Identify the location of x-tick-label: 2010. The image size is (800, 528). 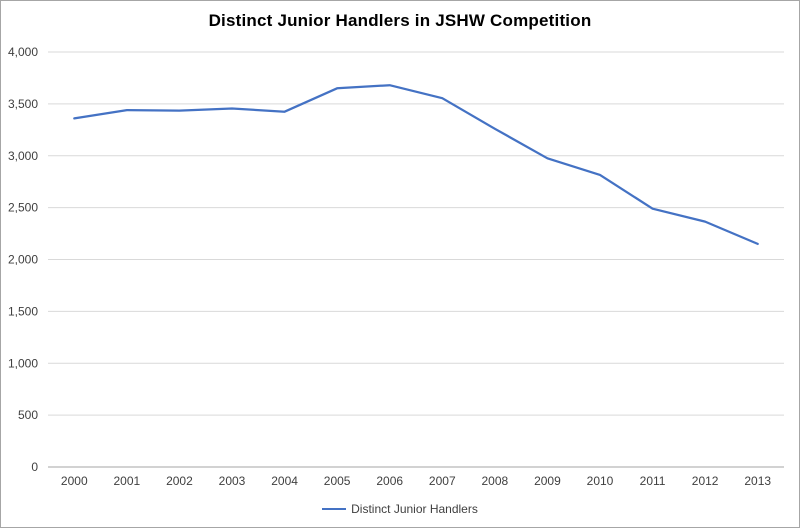
(600, 481).